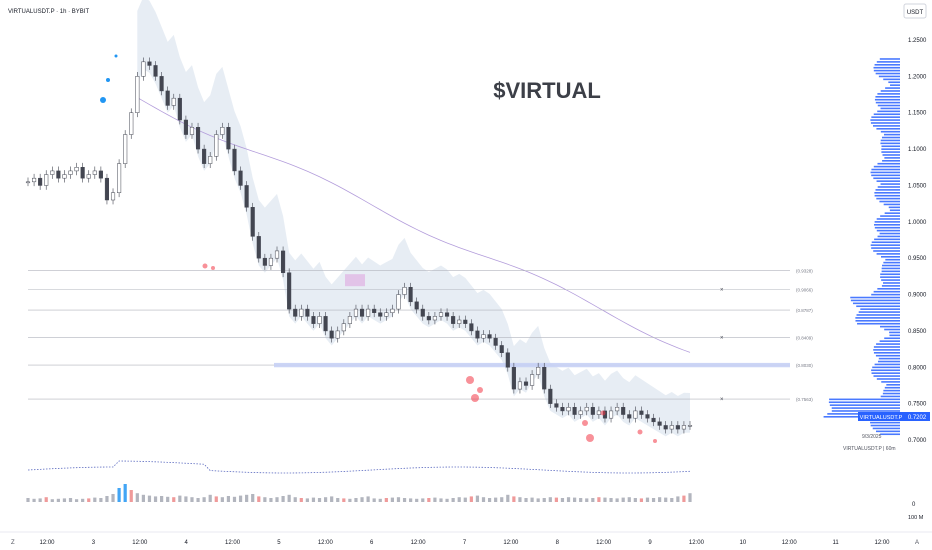 The width and height of the screenshot is (932, 550). I want to click on fib-label: (0.8787), so click(804, 310).